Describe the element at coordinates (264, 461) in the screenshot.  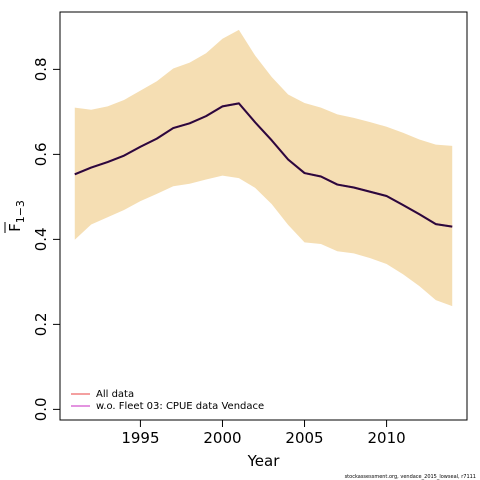
I see `x-axis-title: Year` at that location.